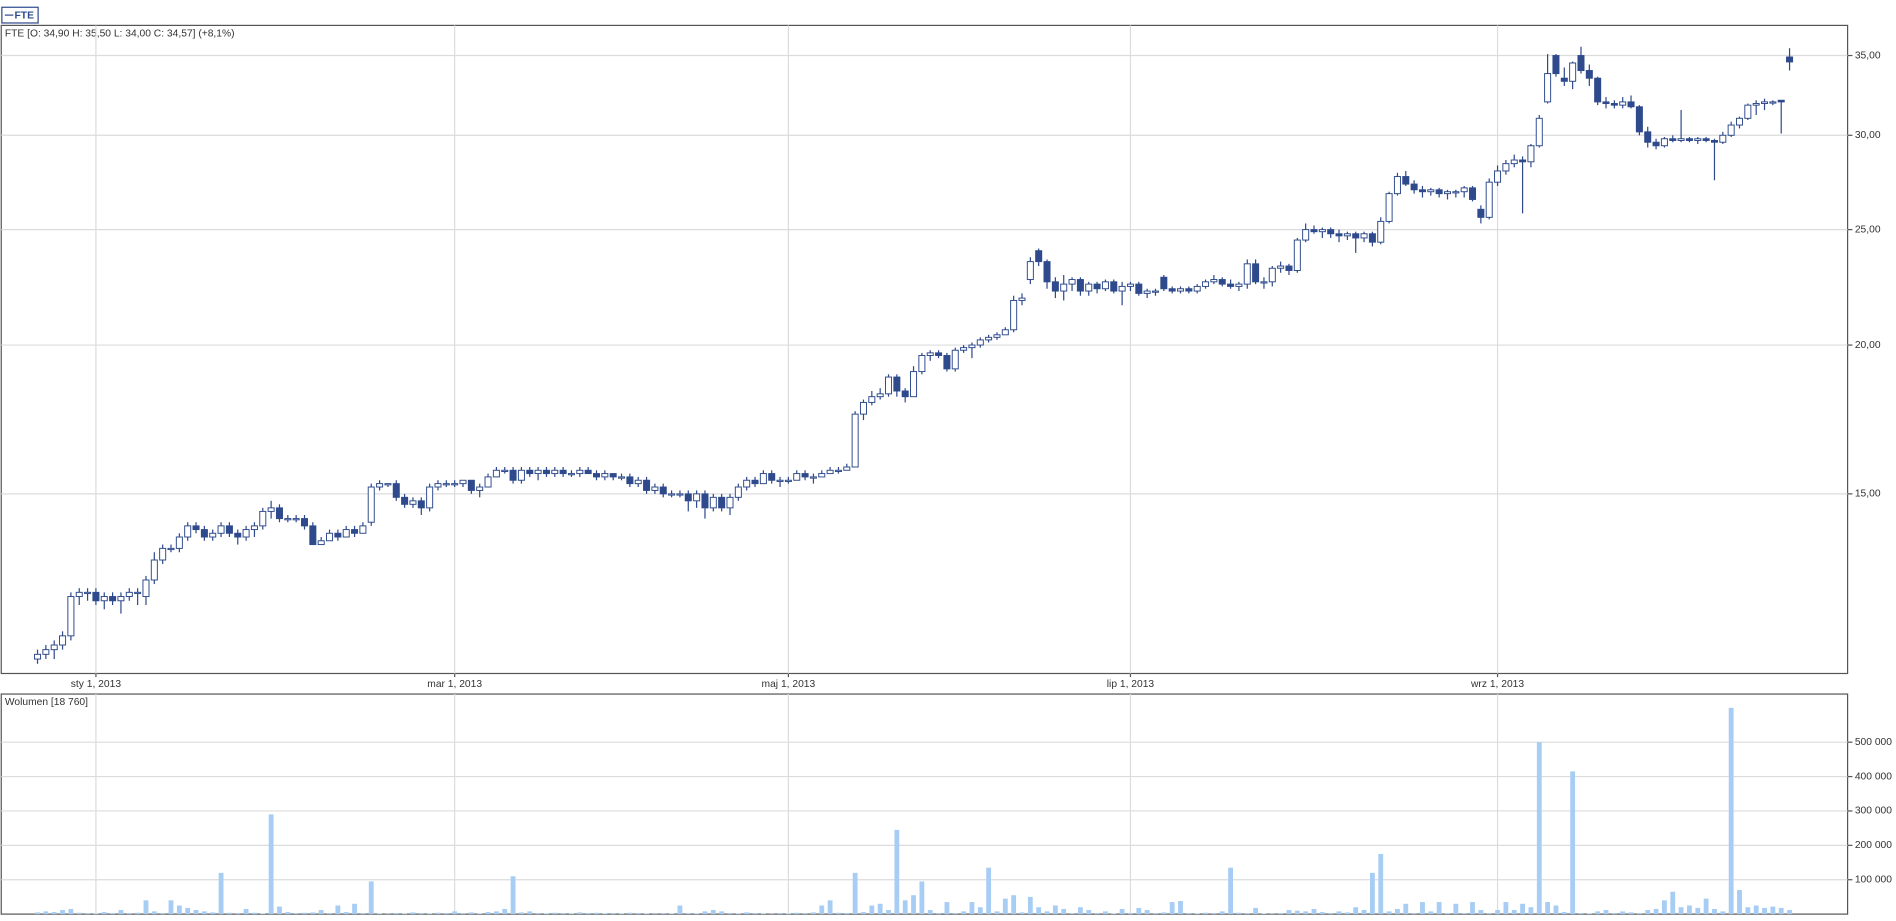  What do you see at coordinates (789, 684) in the screenshot?
I see `x-tick-label: maj 1, 2013` at bounding box center [789, 684].